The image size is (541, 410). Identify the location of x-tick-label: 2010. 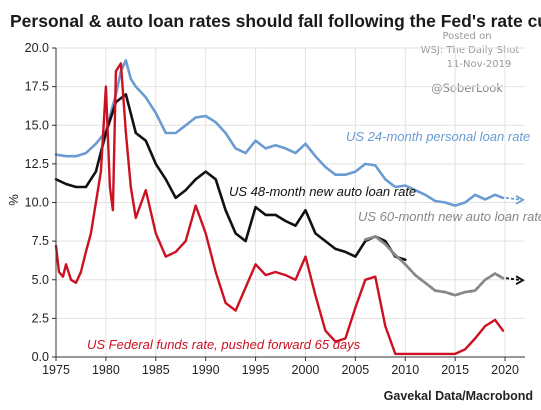
(405, 370).